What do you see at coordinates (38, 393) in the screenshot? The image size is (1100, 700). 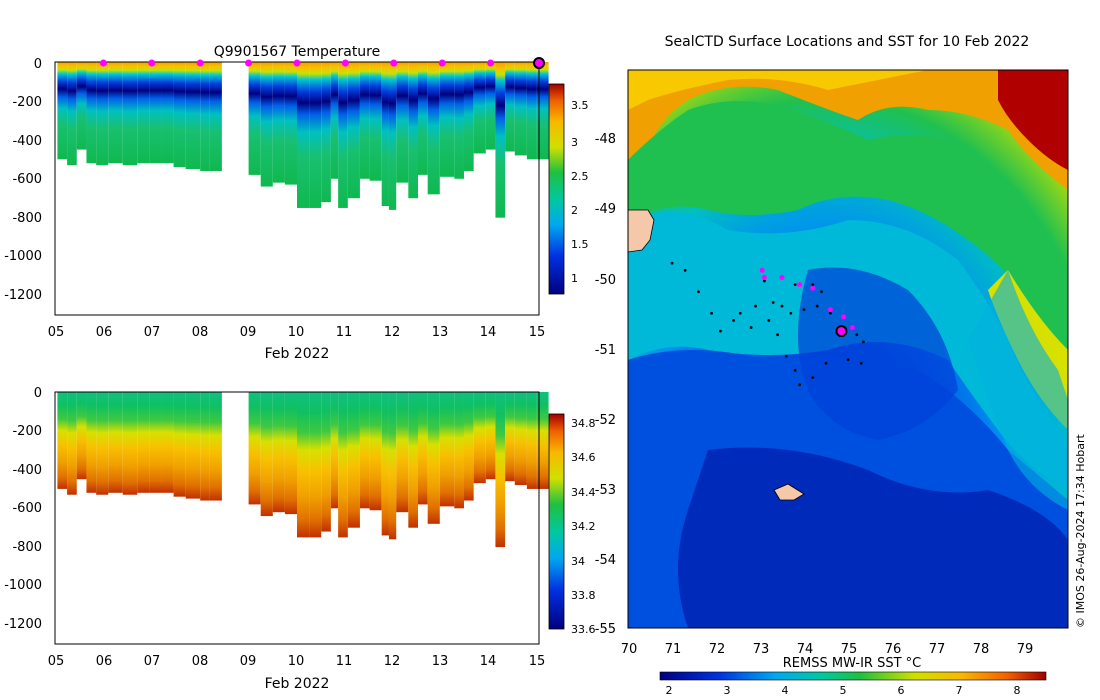 I see `y-tick-label: 0` at bounding box center [38, 393].